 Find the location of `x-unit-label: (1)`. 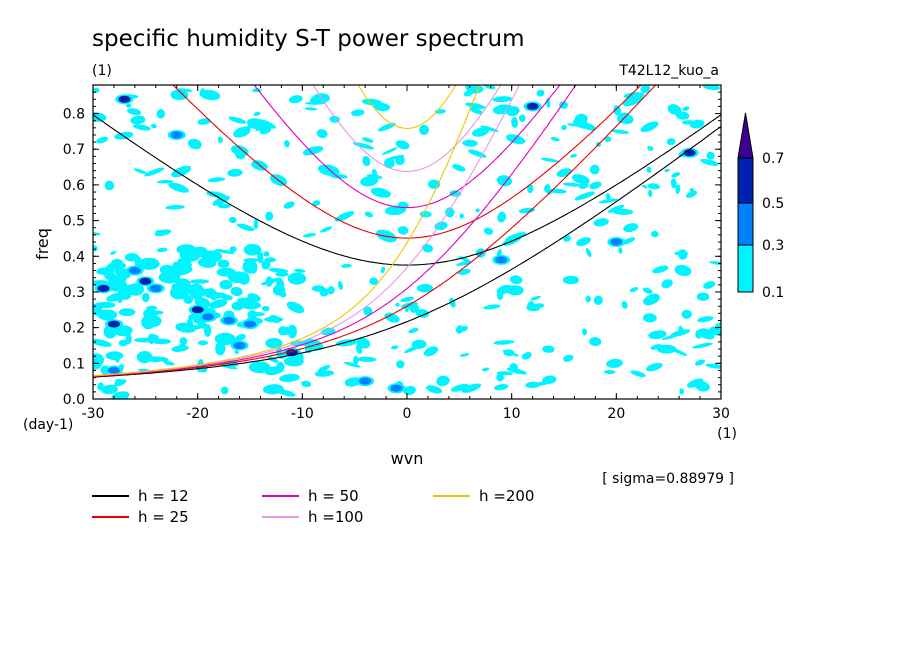

x-unit-label: (1) is located at coordinates (727, 434).